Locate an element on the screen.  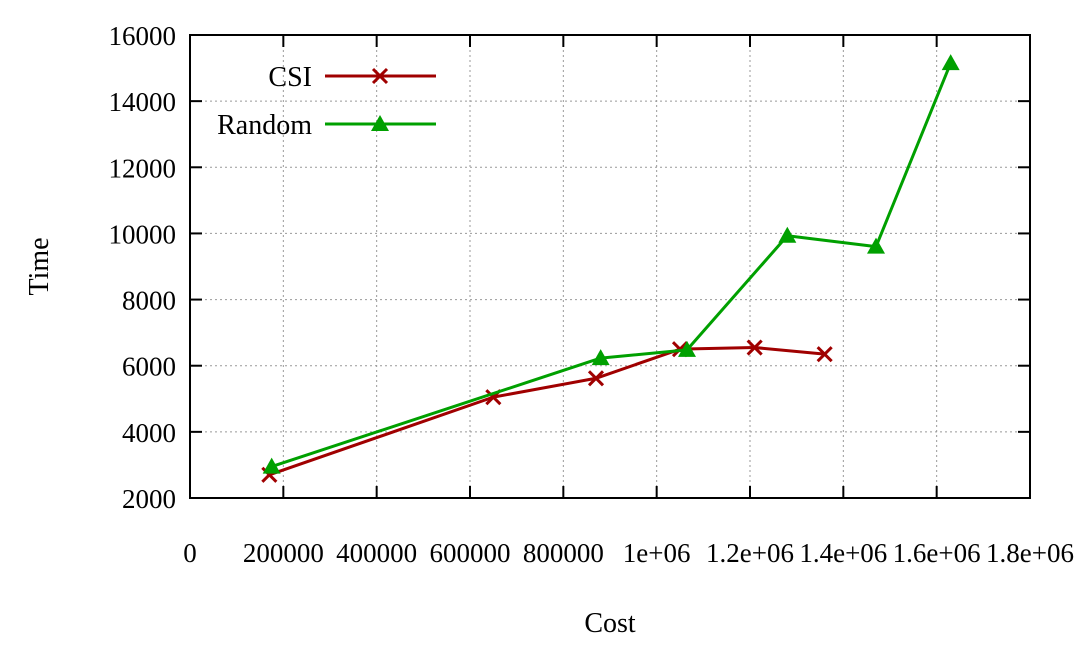
y-tick-label: 16000 is located at coordinates (143, 36).